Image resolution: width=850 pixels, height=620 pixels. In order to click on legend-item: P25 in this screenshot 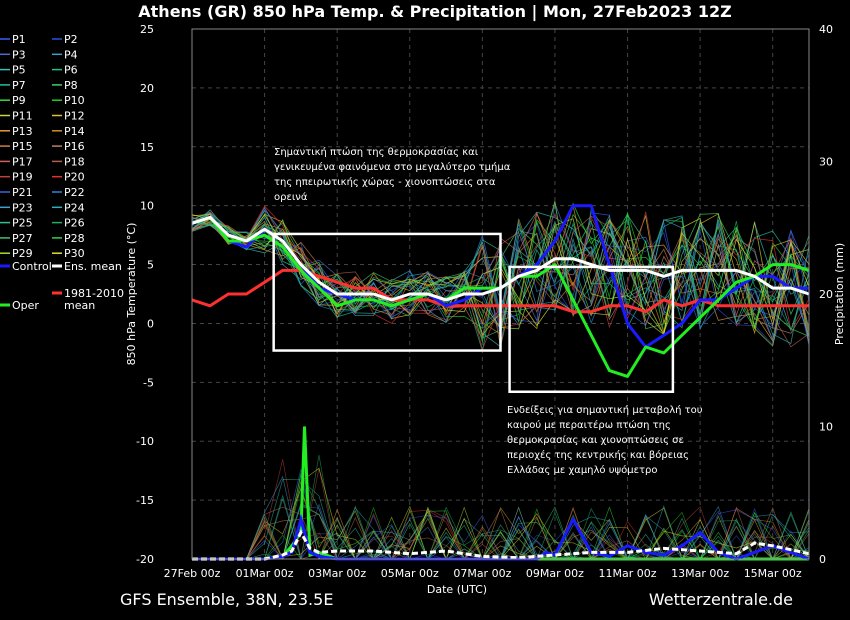, I will do `click(16, 223)`.